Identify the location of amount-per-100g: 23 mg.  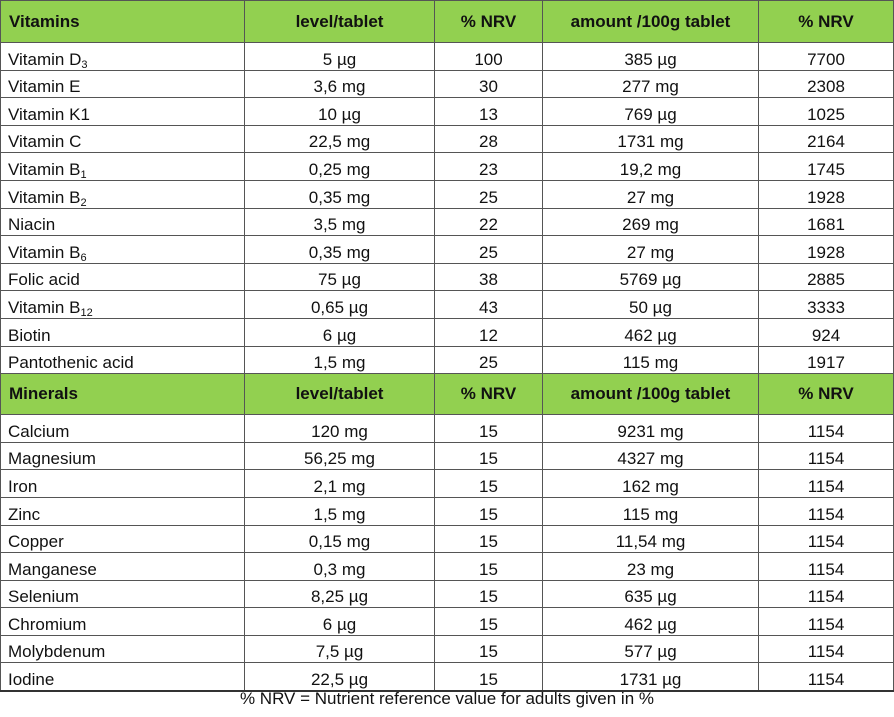
(650, 566).